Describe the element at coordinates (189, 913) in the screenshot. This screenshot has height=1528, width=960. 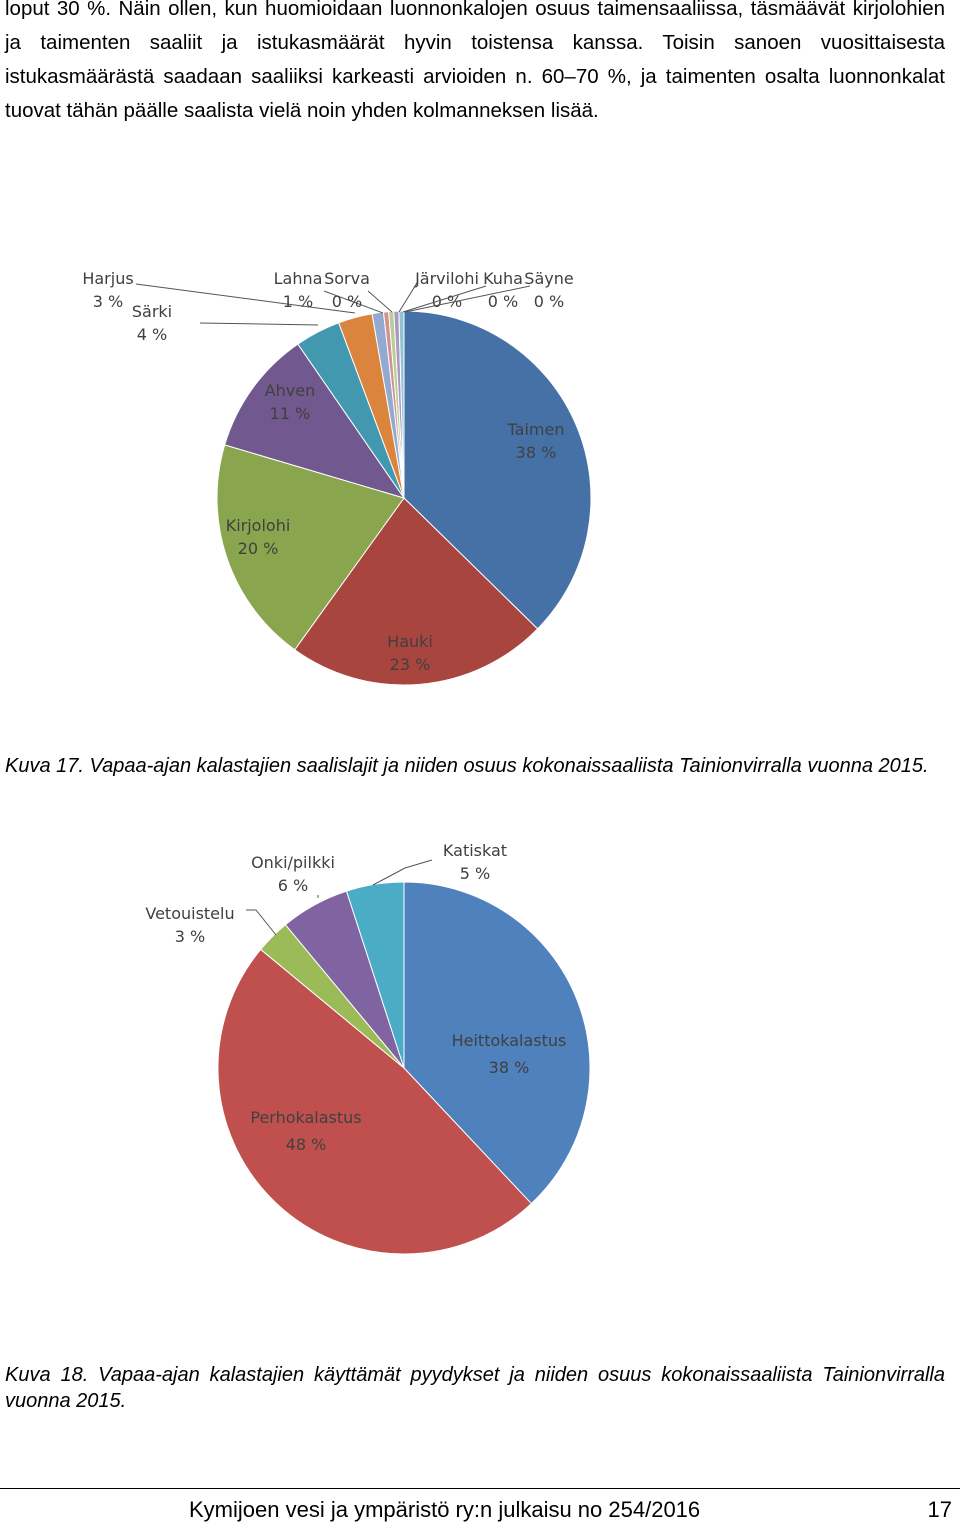
I see `slice-label-vetouistelu: Vetouistelu` at that location.